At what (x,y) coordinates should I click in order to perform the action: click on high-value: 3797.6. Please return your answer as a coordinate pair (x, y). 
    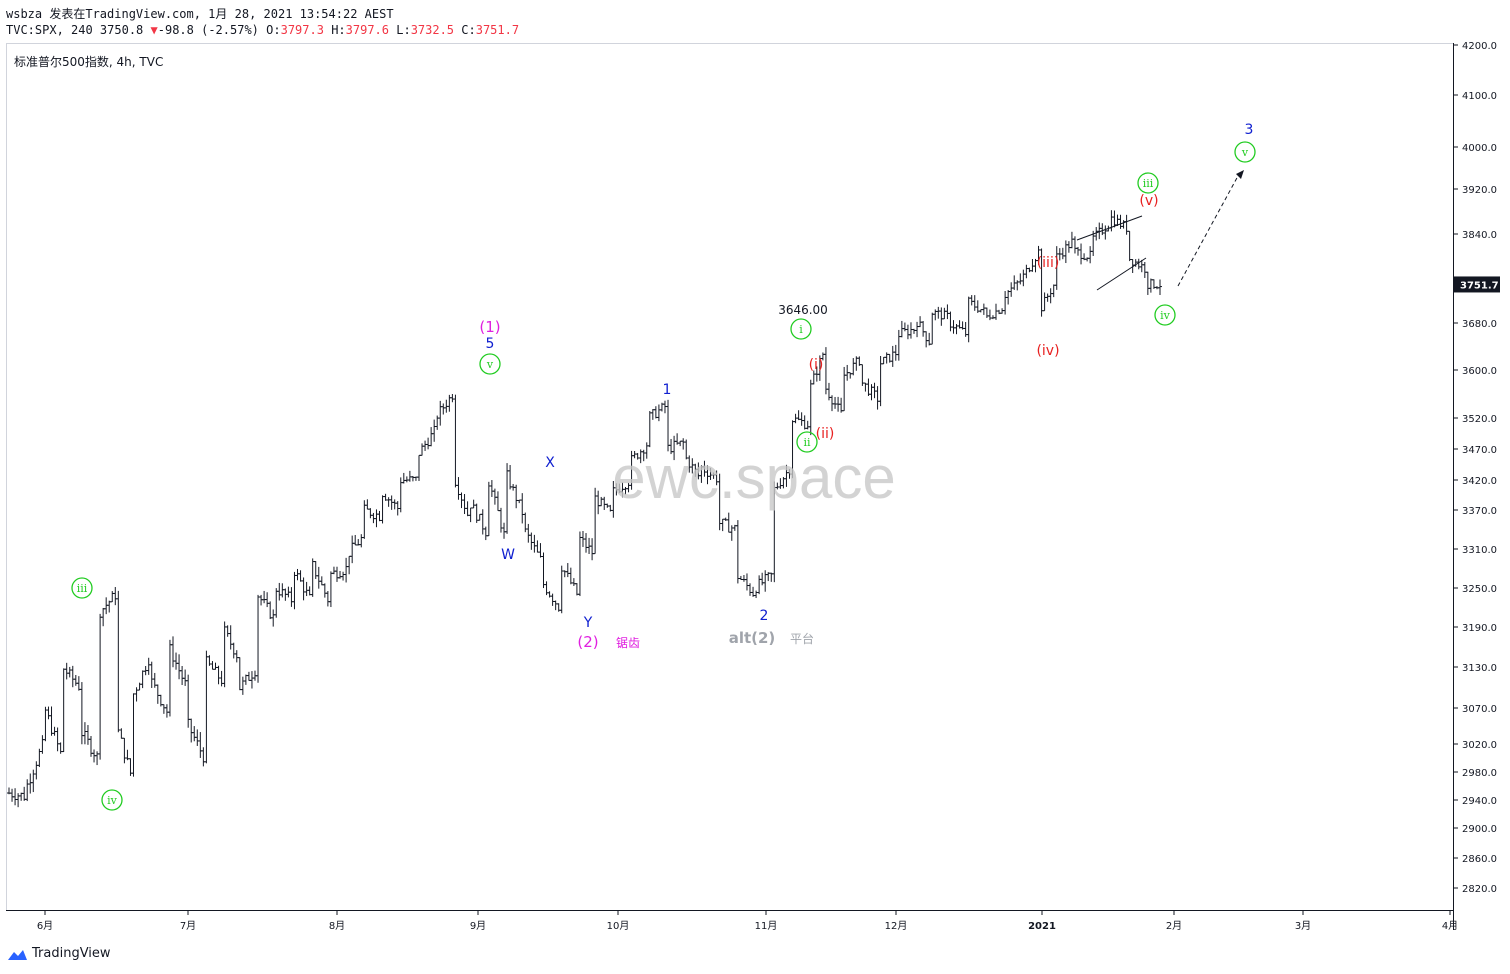
    Looking at the image, I should click on (367, 30).